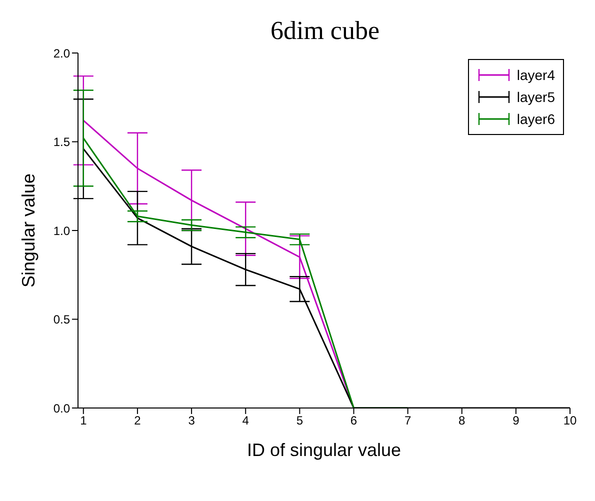  Describe the element at coordinates (246, 421) in the screenshot. I see `x-tick-label: 4` at that location.